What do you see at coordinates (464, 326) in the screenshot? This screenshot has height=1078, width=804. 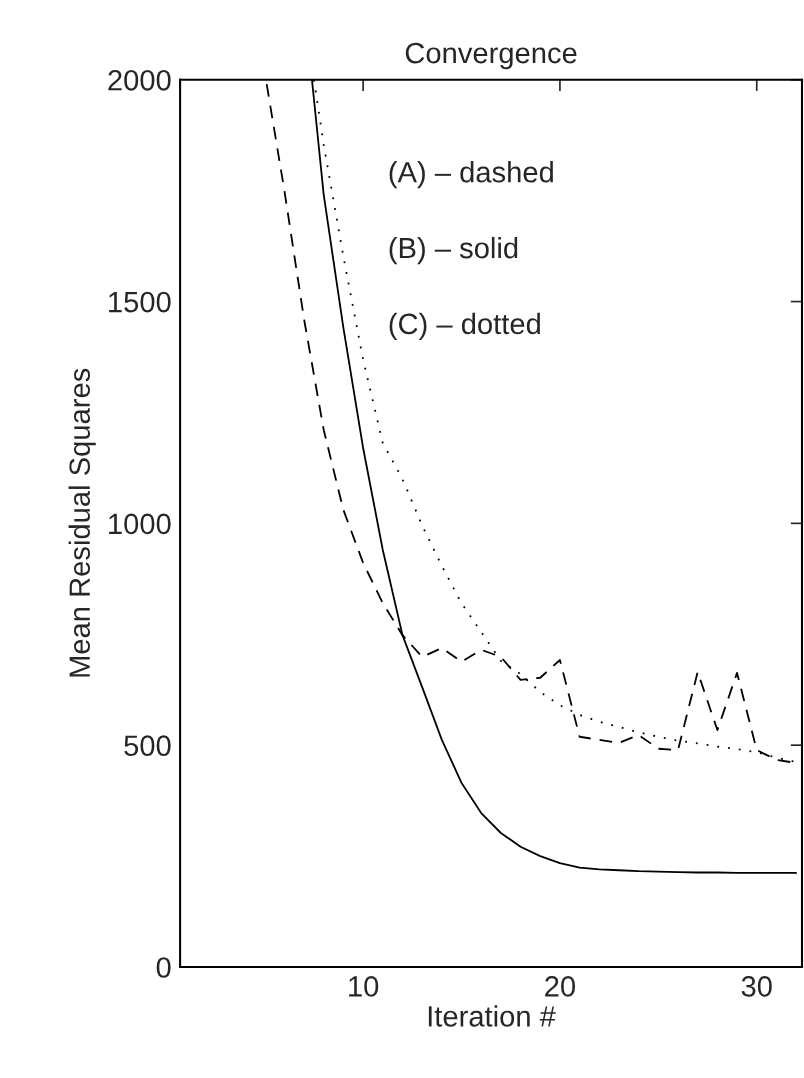 I see `annotation: (C) – dotted` at bounding box center [464, 326].